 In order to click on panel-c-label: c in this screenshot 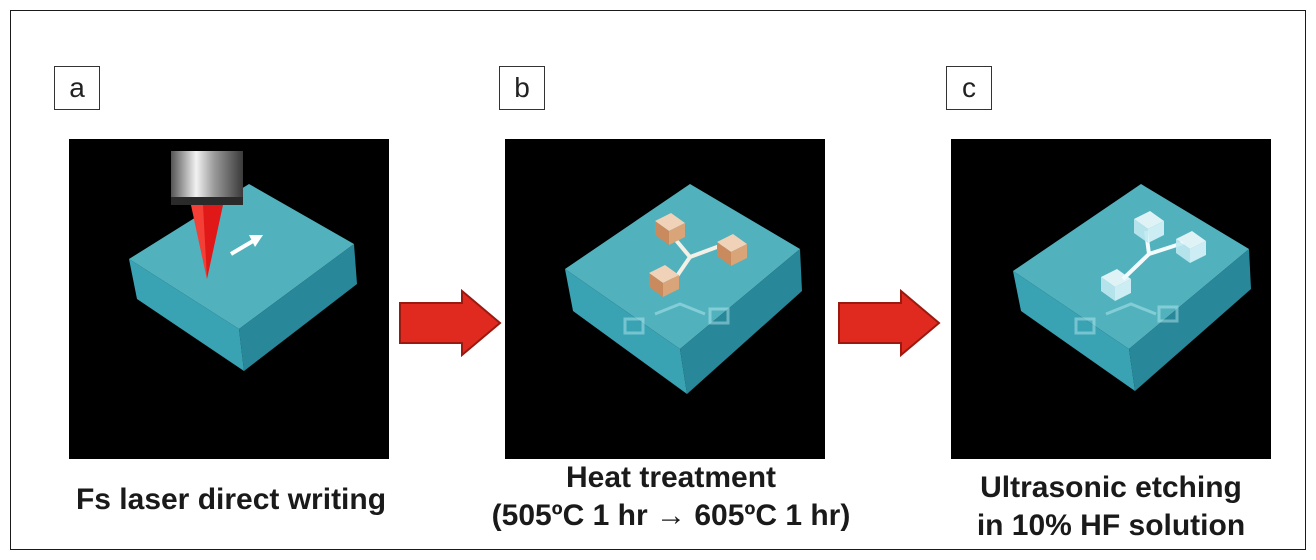, I will do `click(969, 88)`.